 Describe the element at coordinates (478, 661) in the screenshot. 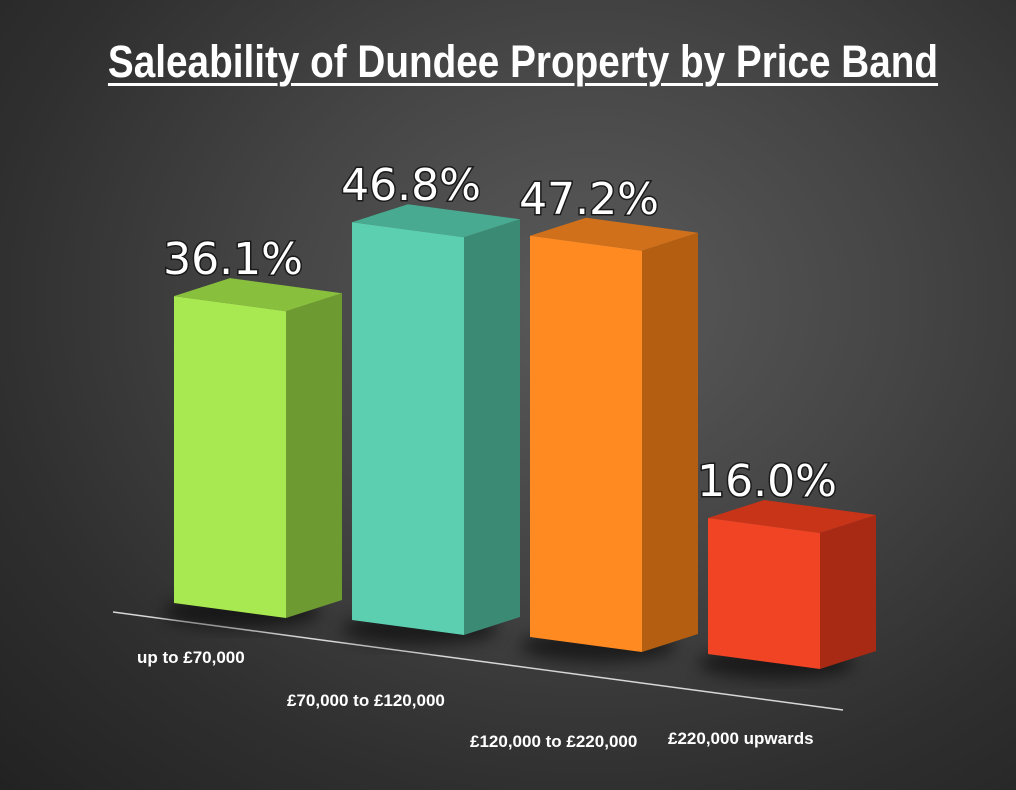

I see `x-axis-baseline` at that location.